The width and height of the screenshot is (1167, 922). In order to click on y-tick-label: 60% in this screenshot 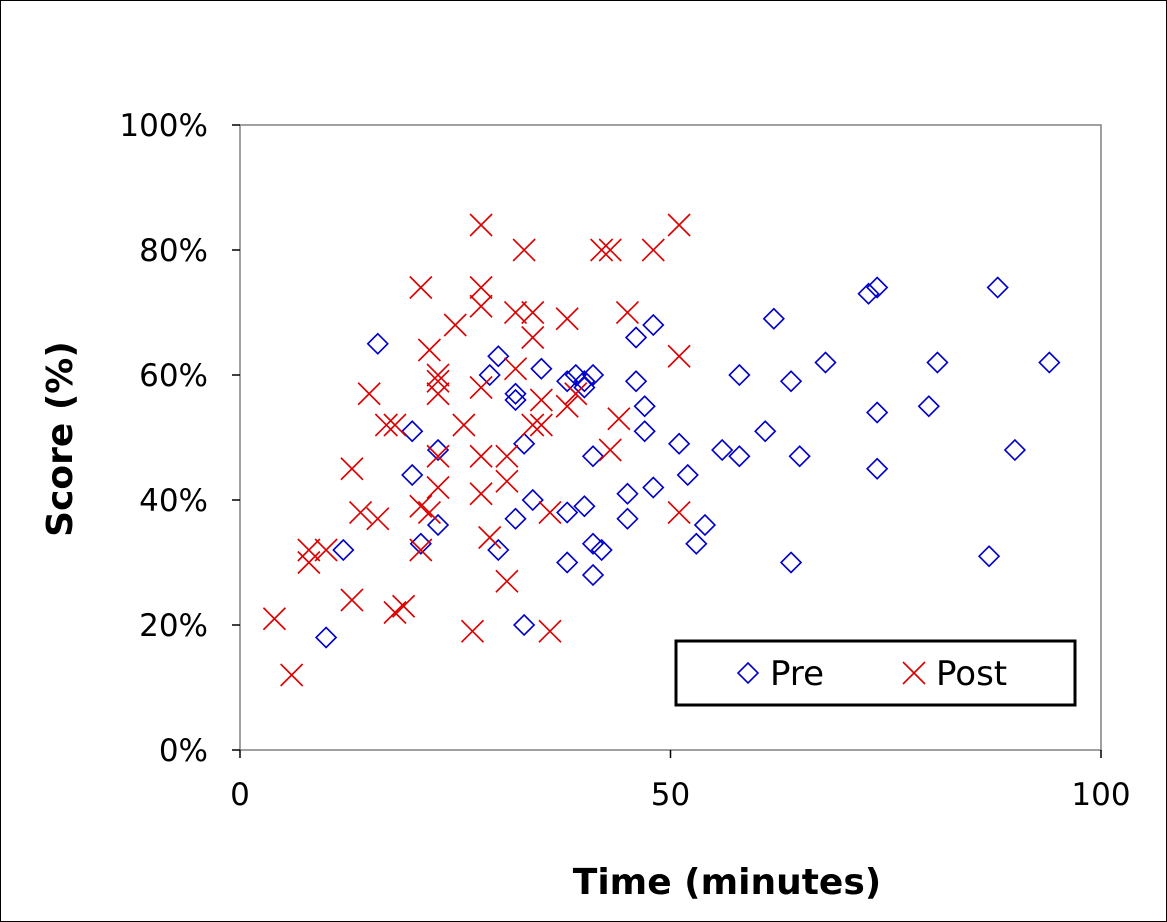, I will do `click(173, 376)`.